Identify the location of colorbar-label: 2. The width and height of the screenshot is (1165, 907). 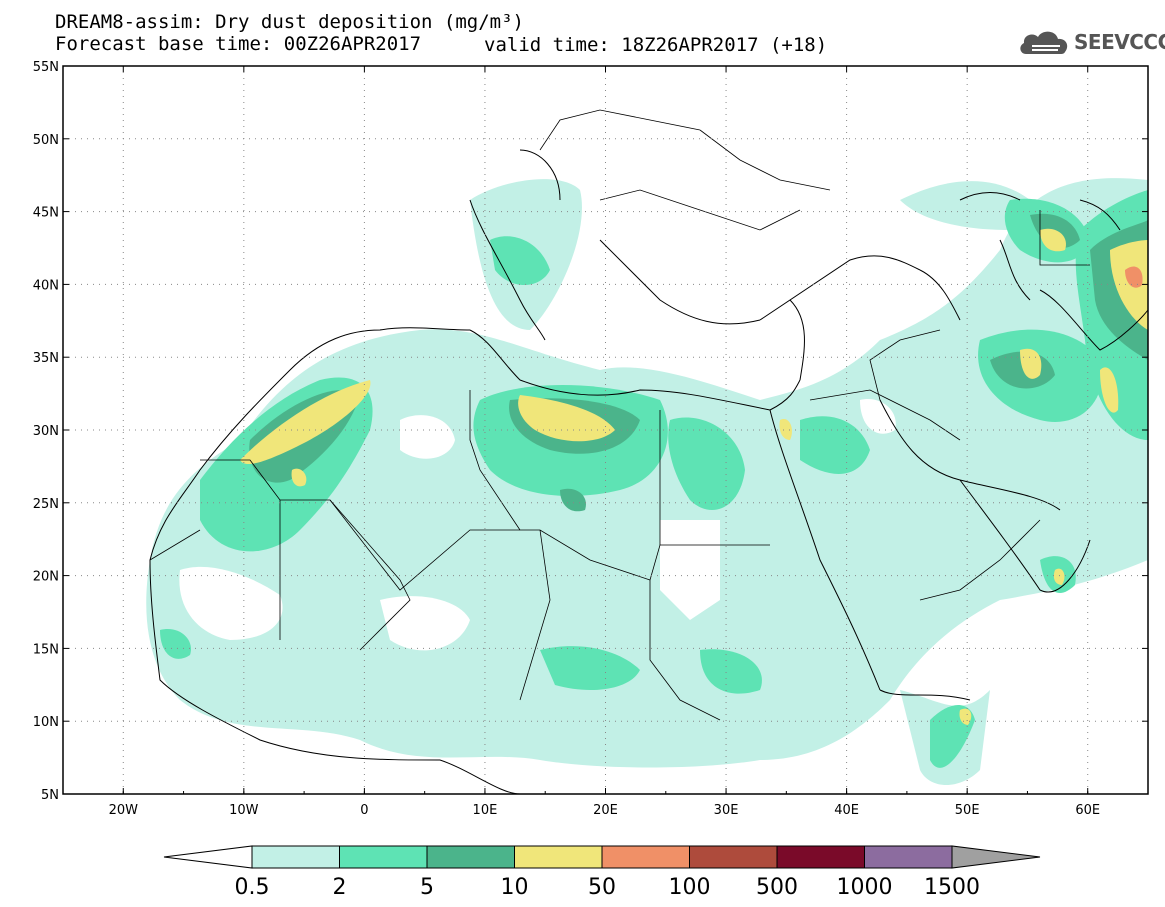
(340, 887).